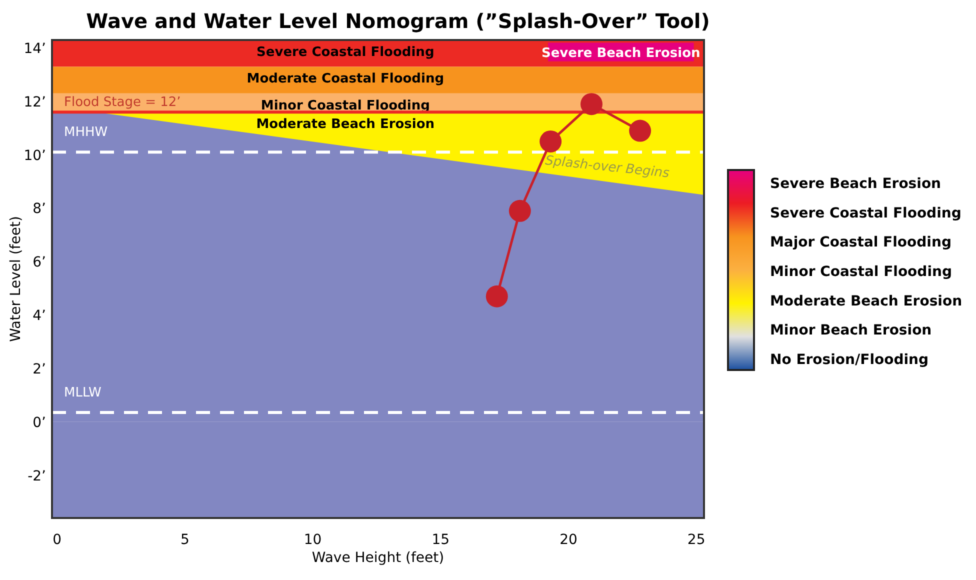 The height and width of the screenshot is (580, 976). Describe the element at coordinates (856, 184) in the screenshot. I see `text: Severe Beach Erosion` at that location.